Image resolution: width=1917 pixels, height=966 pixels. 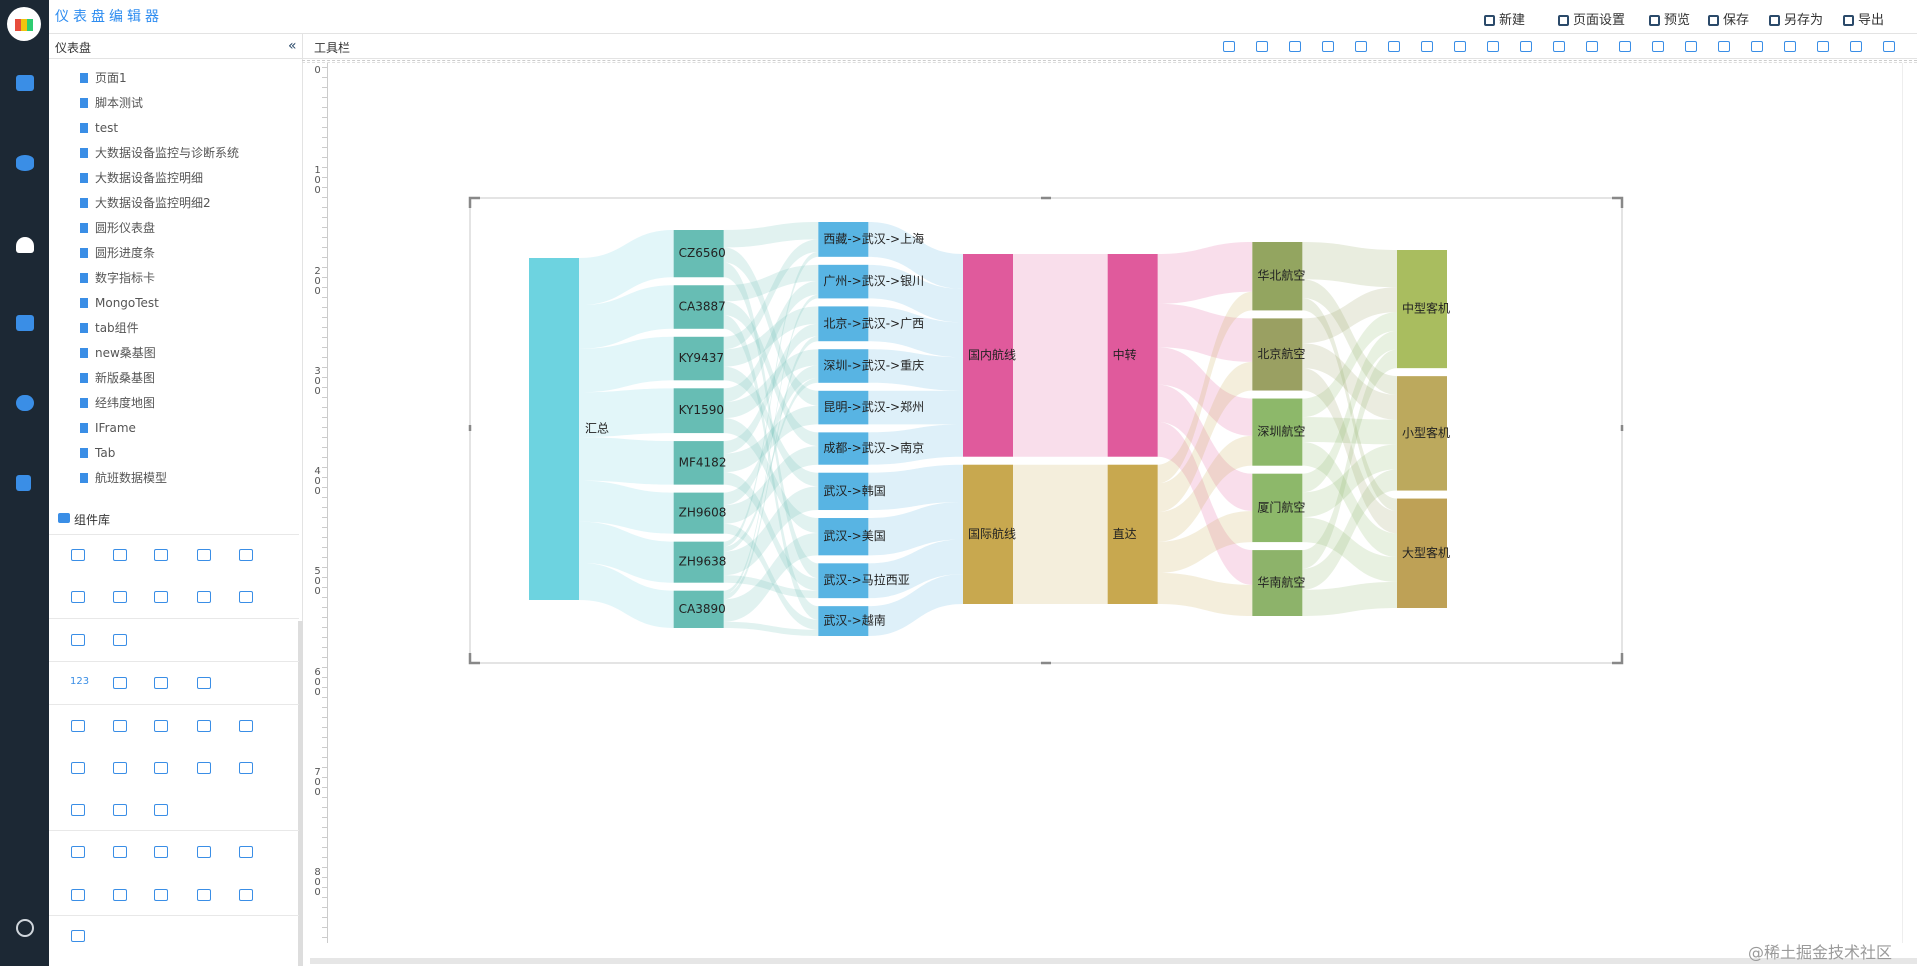 What do you see at coordinates (115, 428) in the screenshot?
I see `page-item: IFrame` at bounding box center [115, 428].